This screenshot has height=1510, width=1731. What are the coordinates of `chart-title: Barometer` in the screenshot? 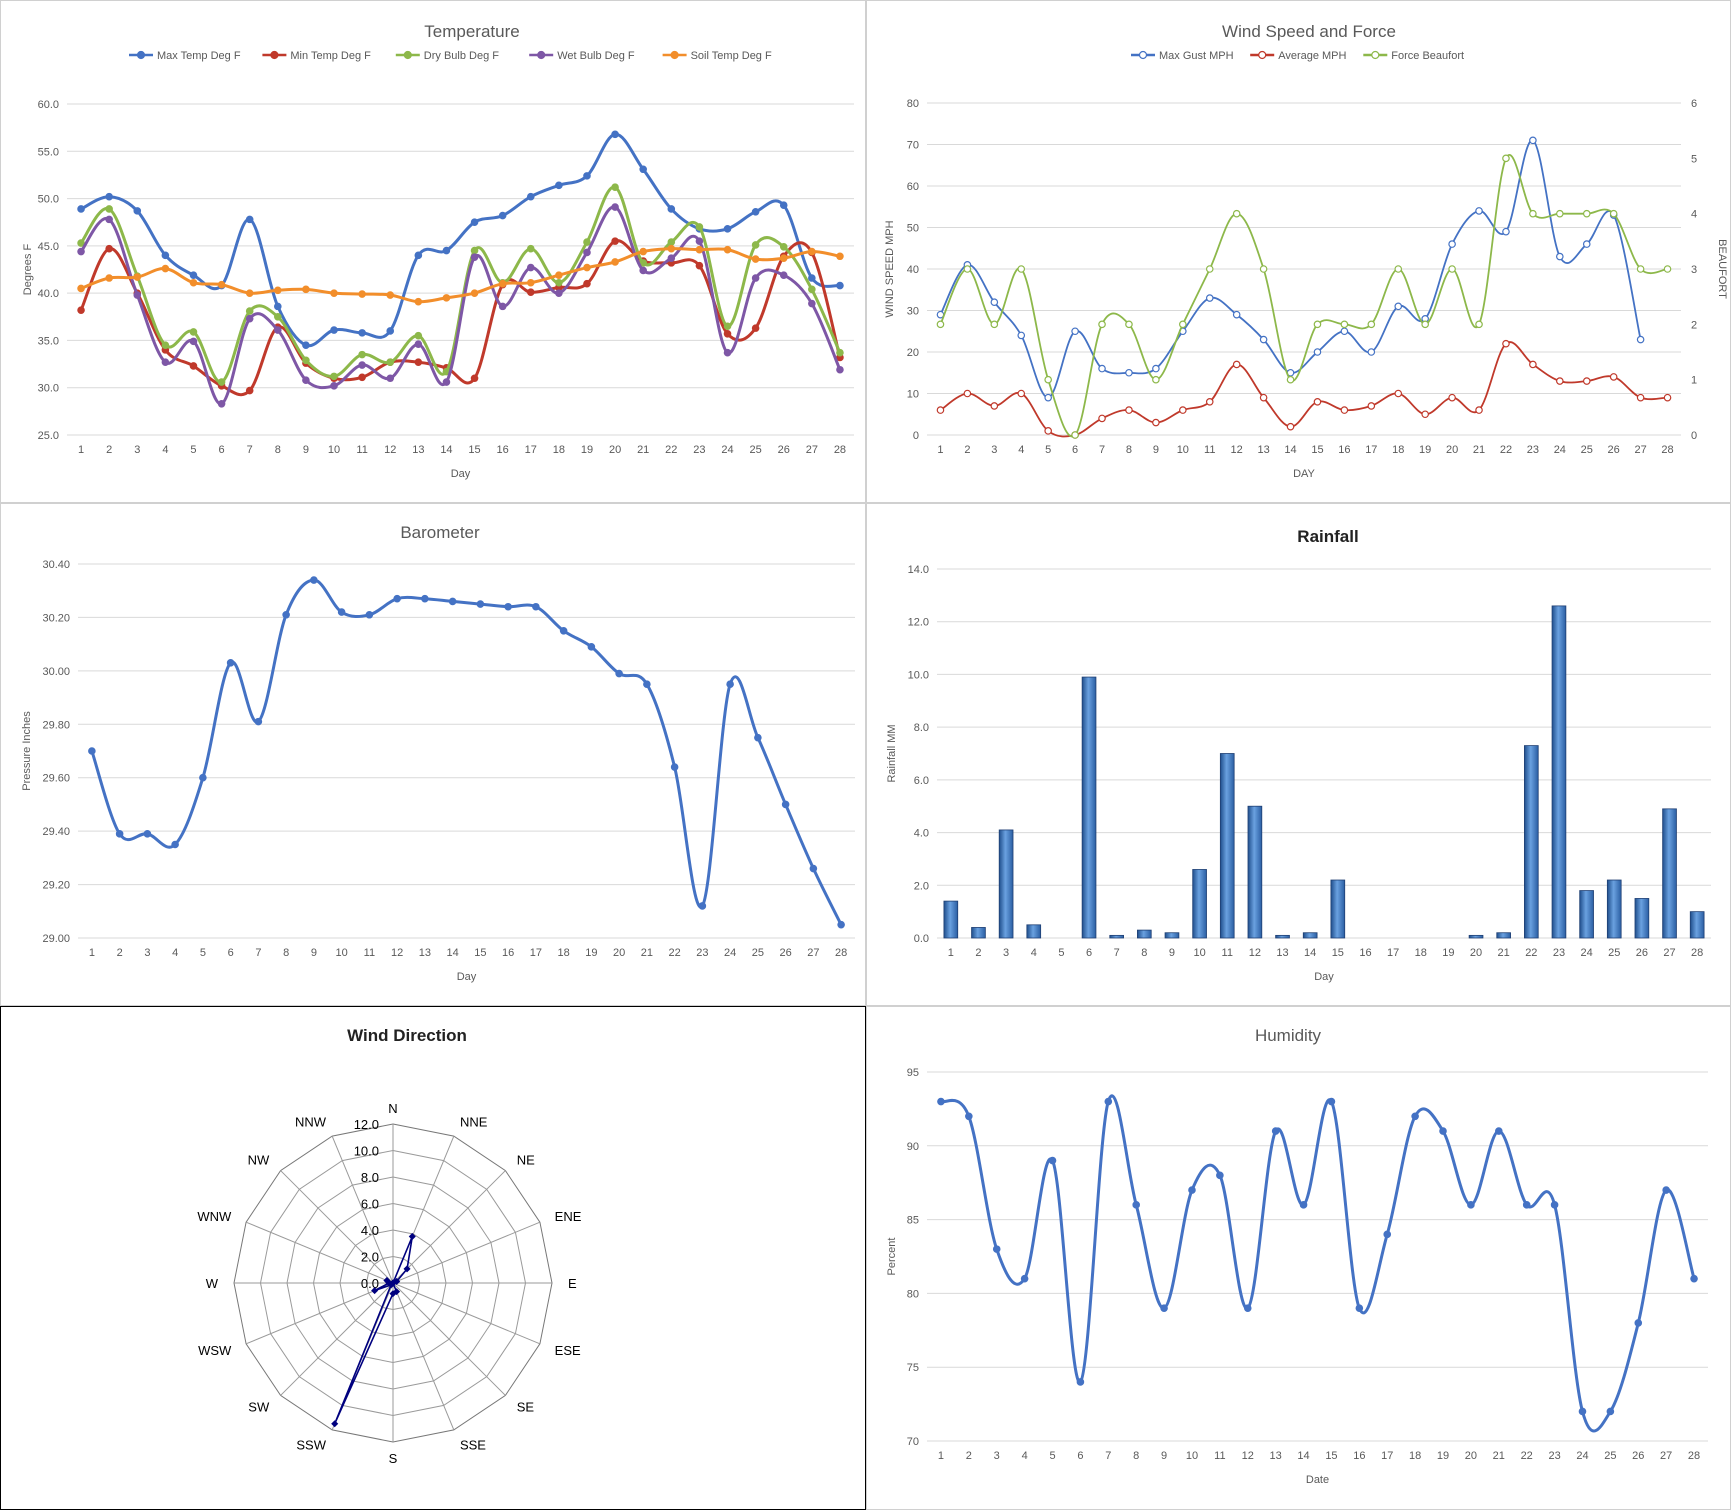 It's located at (440, 532).